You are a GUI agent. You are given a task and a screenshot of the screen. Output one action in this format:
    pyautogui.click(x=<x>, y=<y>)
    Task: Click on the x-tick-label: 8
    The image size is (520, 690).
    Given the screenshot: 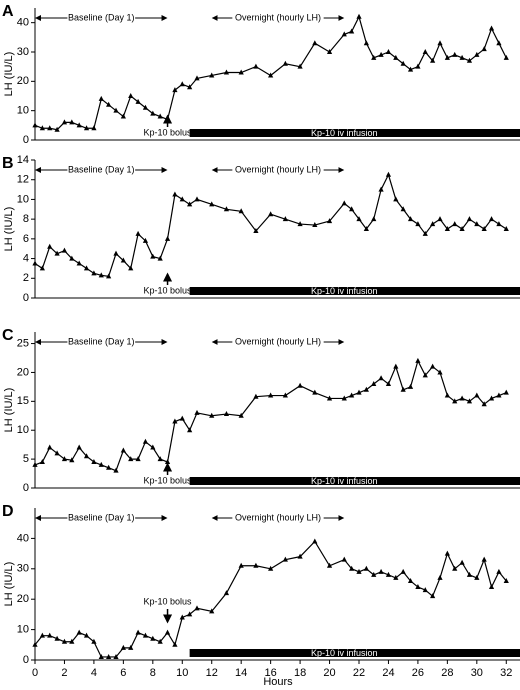 What is the action you would take?
    pyautogui.click(x=153, y=673)
    